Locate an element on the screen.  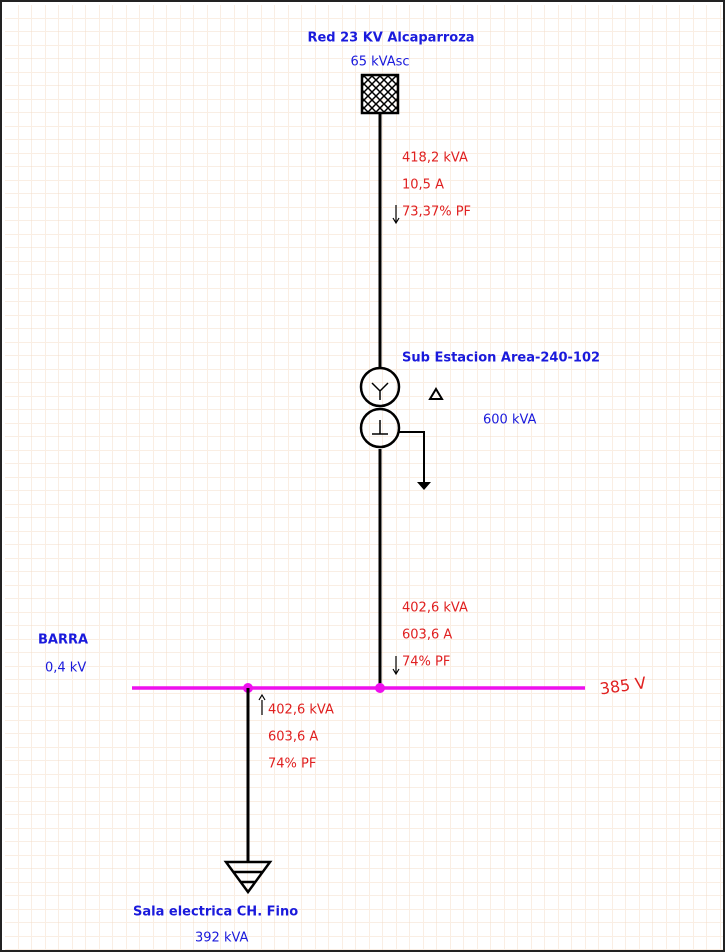
bus-label: BARRA is located at coordinates (63, 640).